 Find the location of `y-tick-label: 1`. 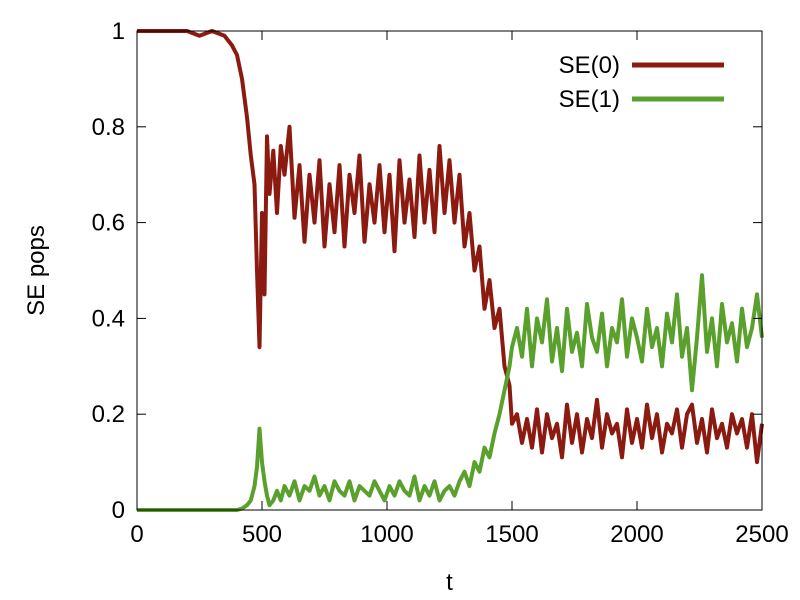

y-tick-label: 1 is located at coordinates (118, 31).